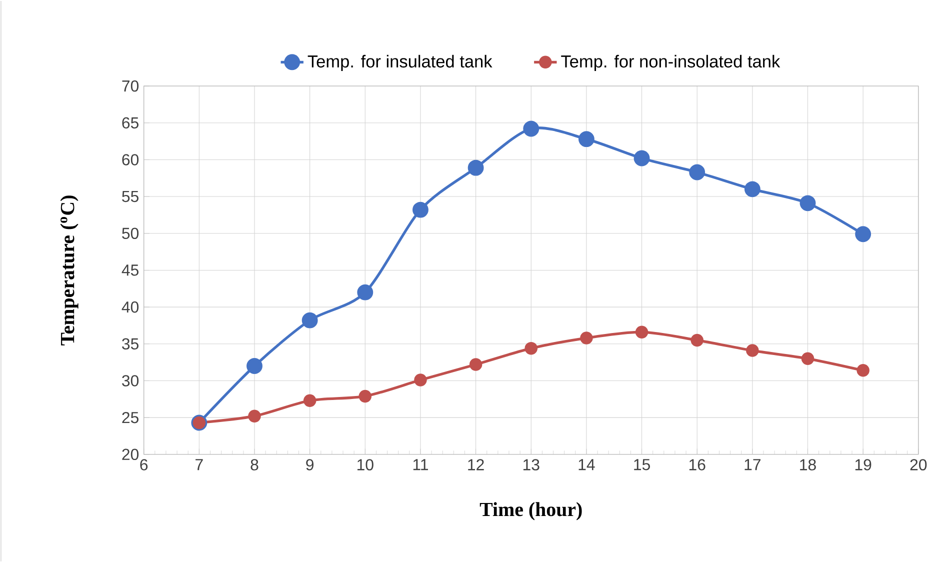 The image size is (947, 562). Describe the element at coordinates (365, 464) in the screenshot. I see `x-tick-label: 10` at that location.